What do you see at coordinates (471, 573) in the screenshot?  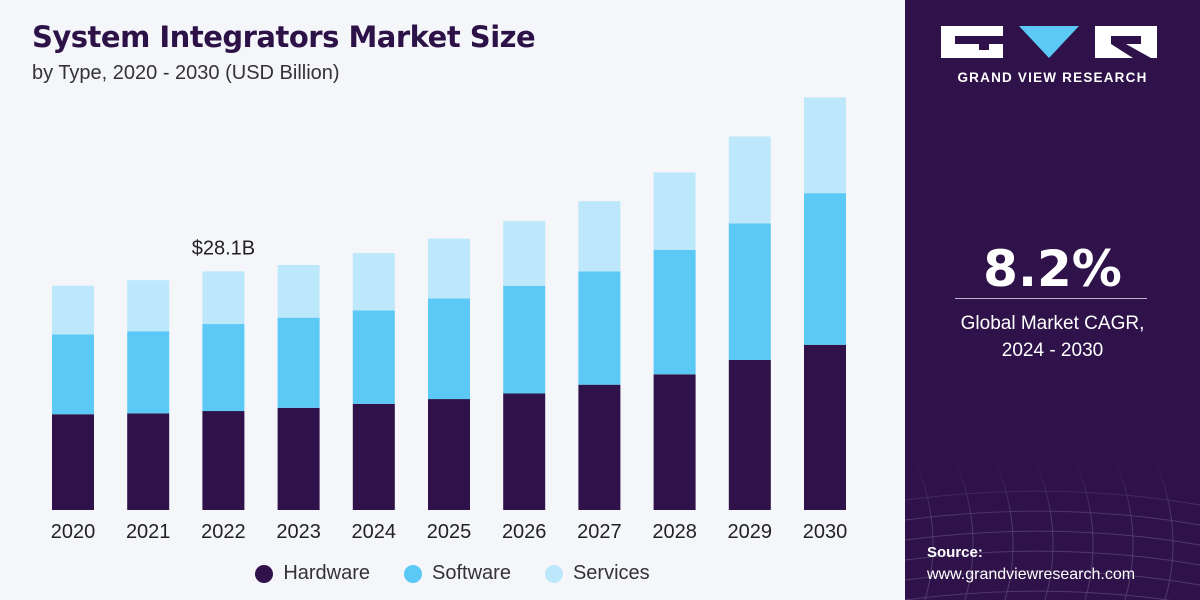 I see `legend-label-software: Software` at bounding box center [471, 573].